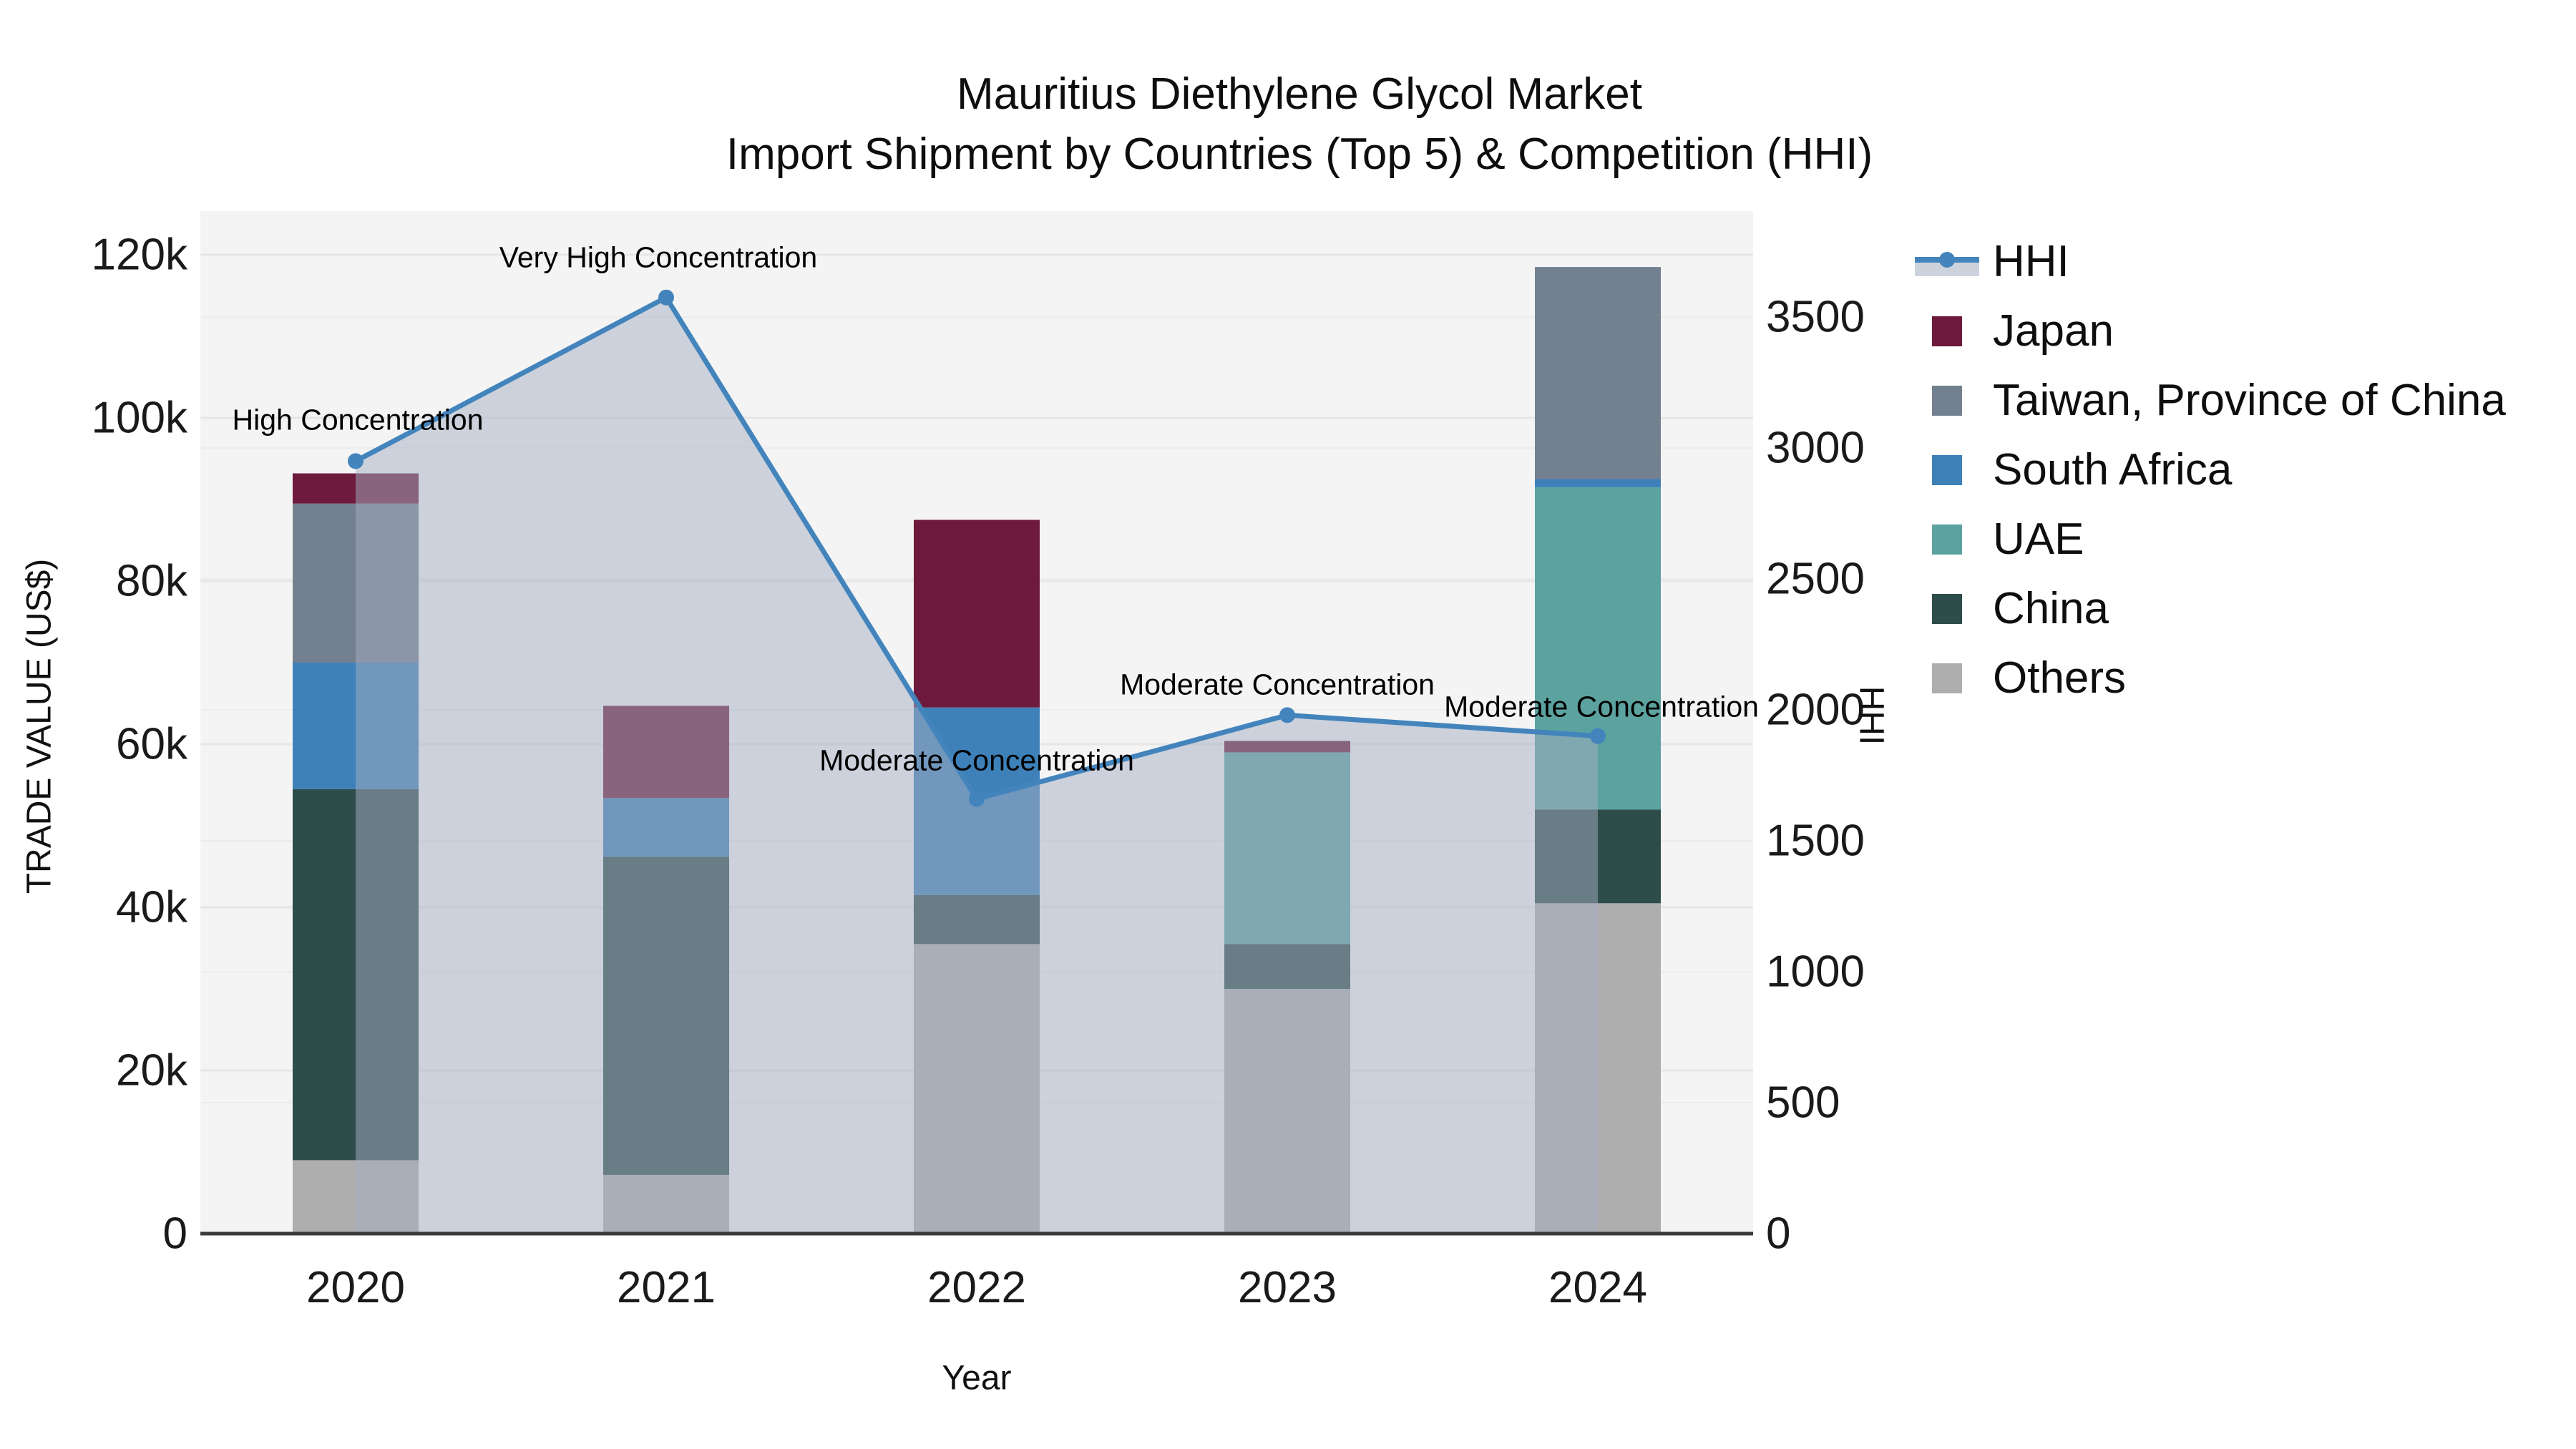  I want to click on hhi-marker-2023, so click(1287, 715).